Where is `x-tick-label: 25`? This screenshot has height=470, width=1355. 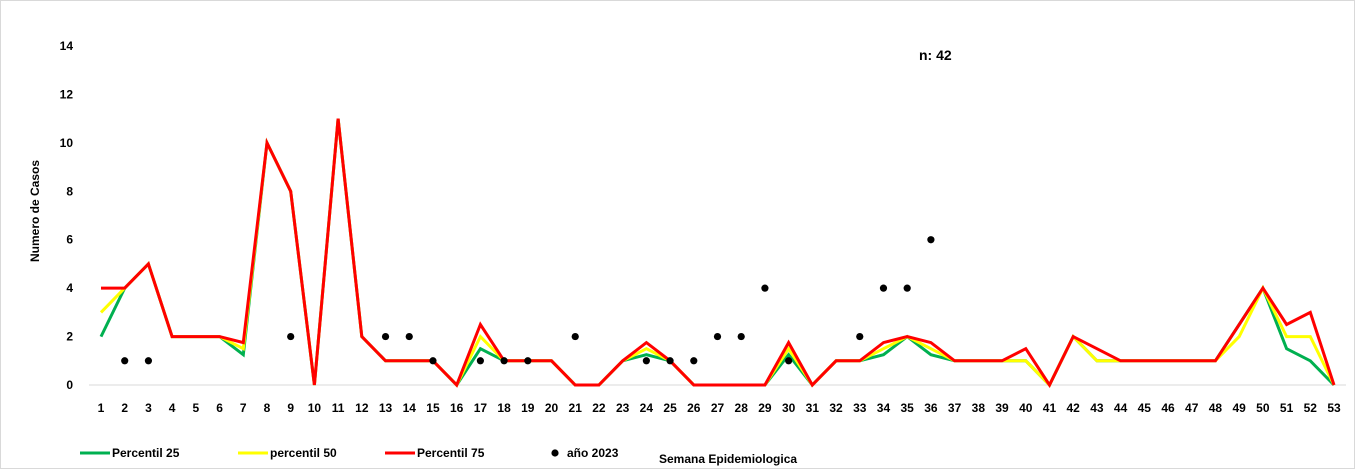
x-tick-label: 25 is located at coordinates (670, 408).